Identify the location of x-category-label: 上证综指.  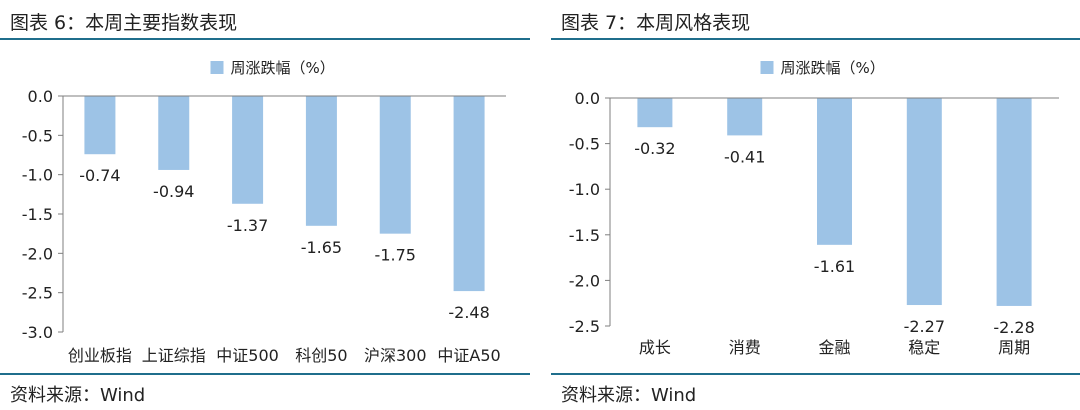
(174, 355).